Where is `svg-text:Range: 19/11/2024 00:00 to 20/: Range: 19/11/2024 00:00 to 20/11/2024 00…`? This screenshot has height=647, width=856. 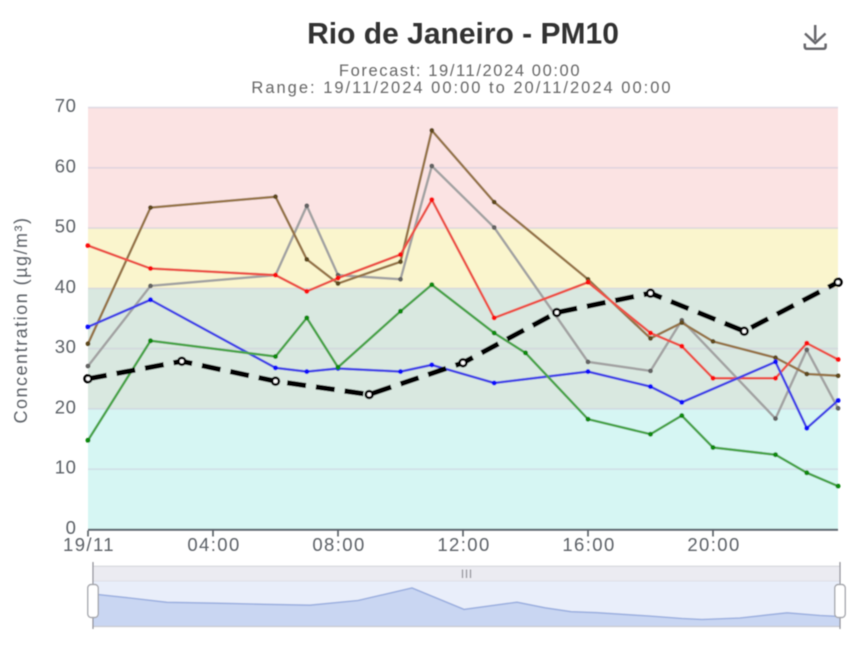 svg-text:Range: 19/11/2024 00:00 to 20/: Range: 19/11/2024 00:00 to 20/11/2024 00… is located at coordinates (461, 88).